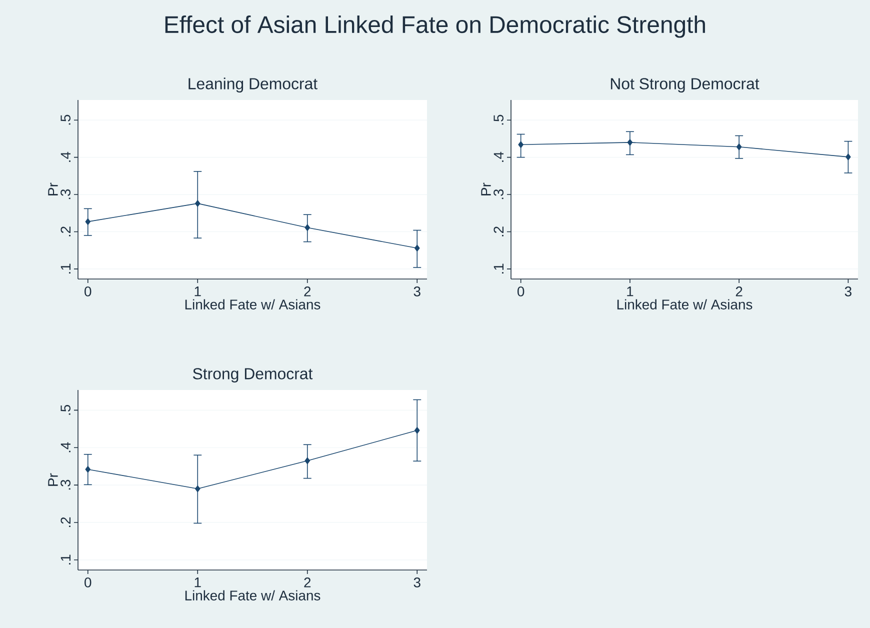 The width and height of the screenshot is (870, 628). Describe the element at coordinates (685, 85) in the screenshot. I see `chart-title: Not Strong Democrat` at that location.